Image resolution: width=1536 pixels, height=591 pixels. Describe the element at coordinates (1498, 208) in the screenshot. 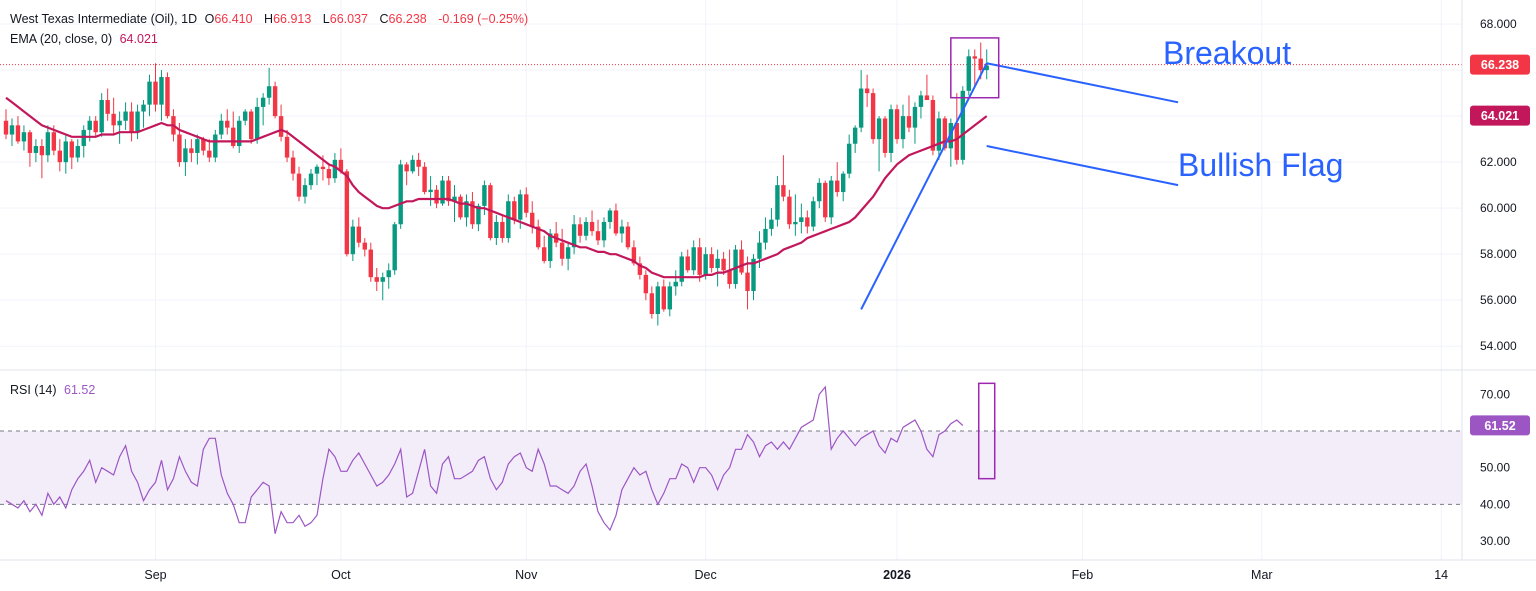

I see `price-tick-label: 60.000` at that location.